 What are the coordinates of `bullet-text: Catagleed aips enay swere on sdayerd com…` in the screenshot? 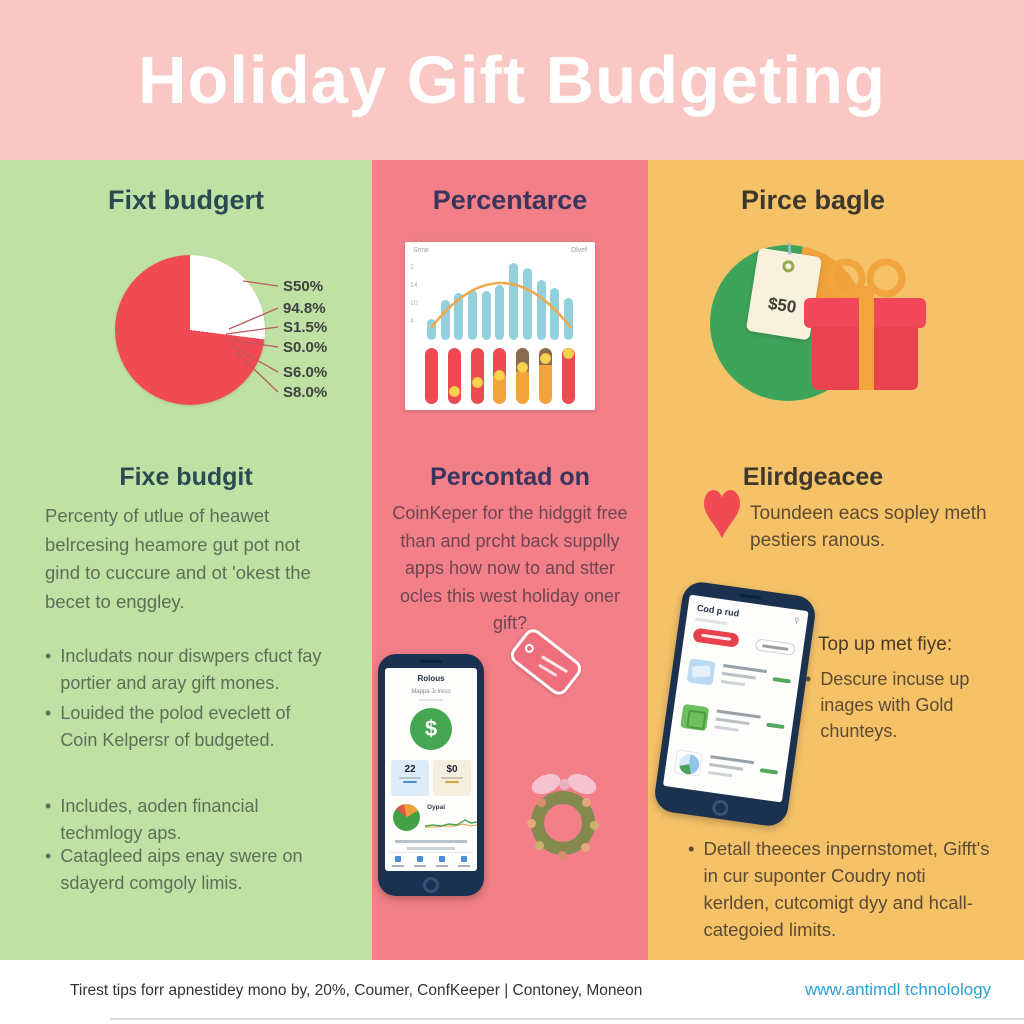 It's located at (181, 869).